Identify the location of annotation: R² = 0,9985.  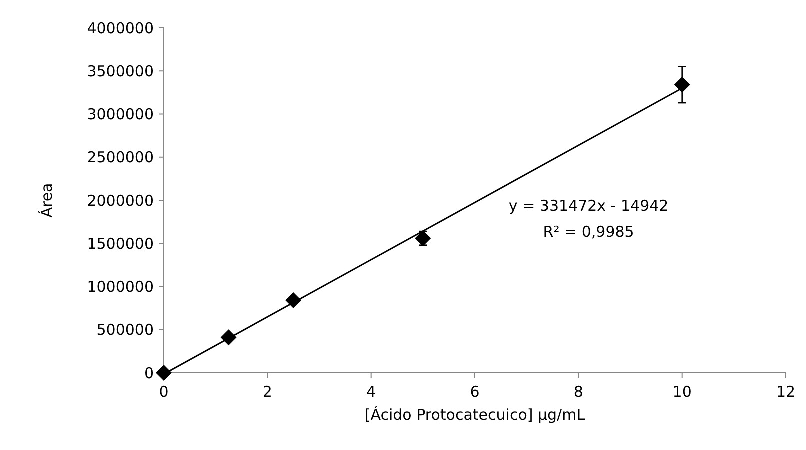
(588, 231).